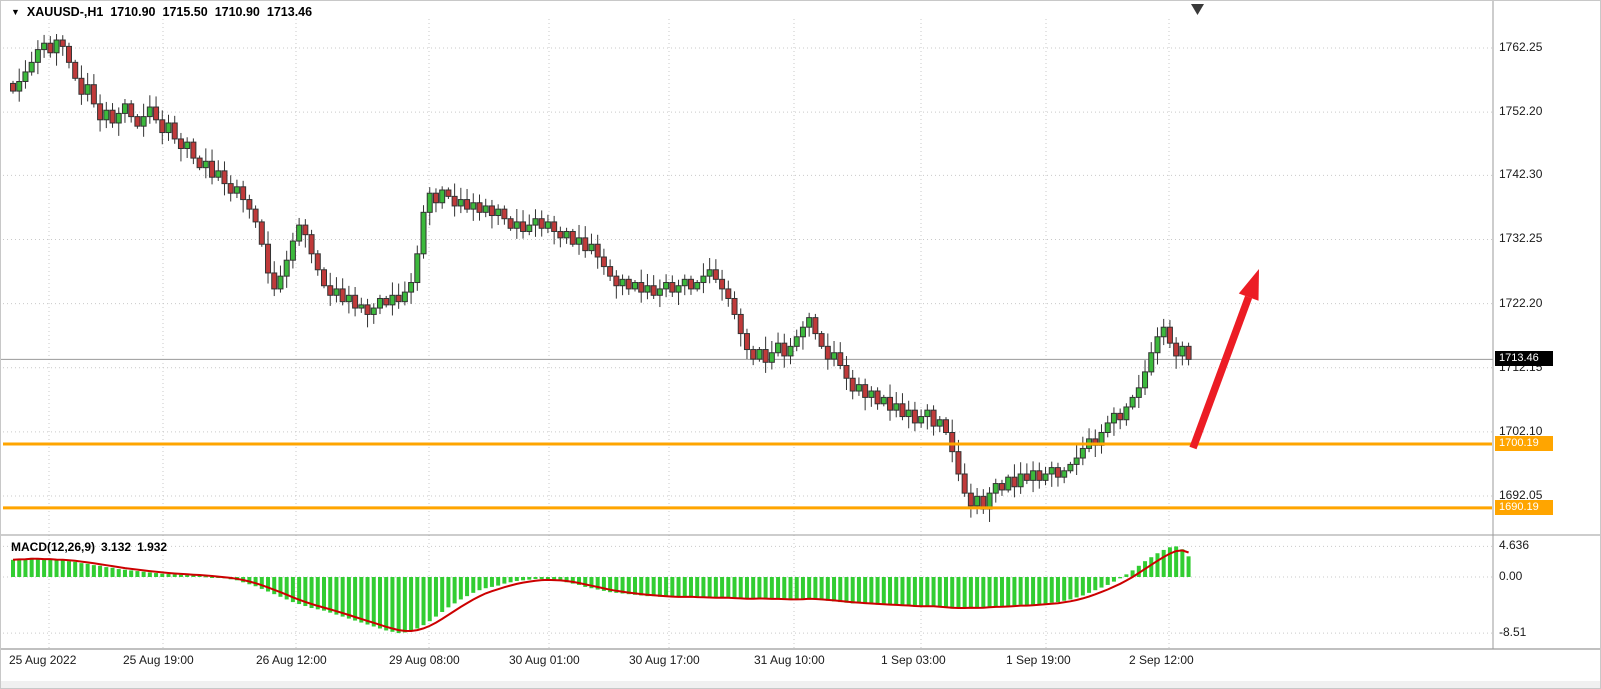  I want to click on price-axis-label: 1722.20, so click(1521, 302).